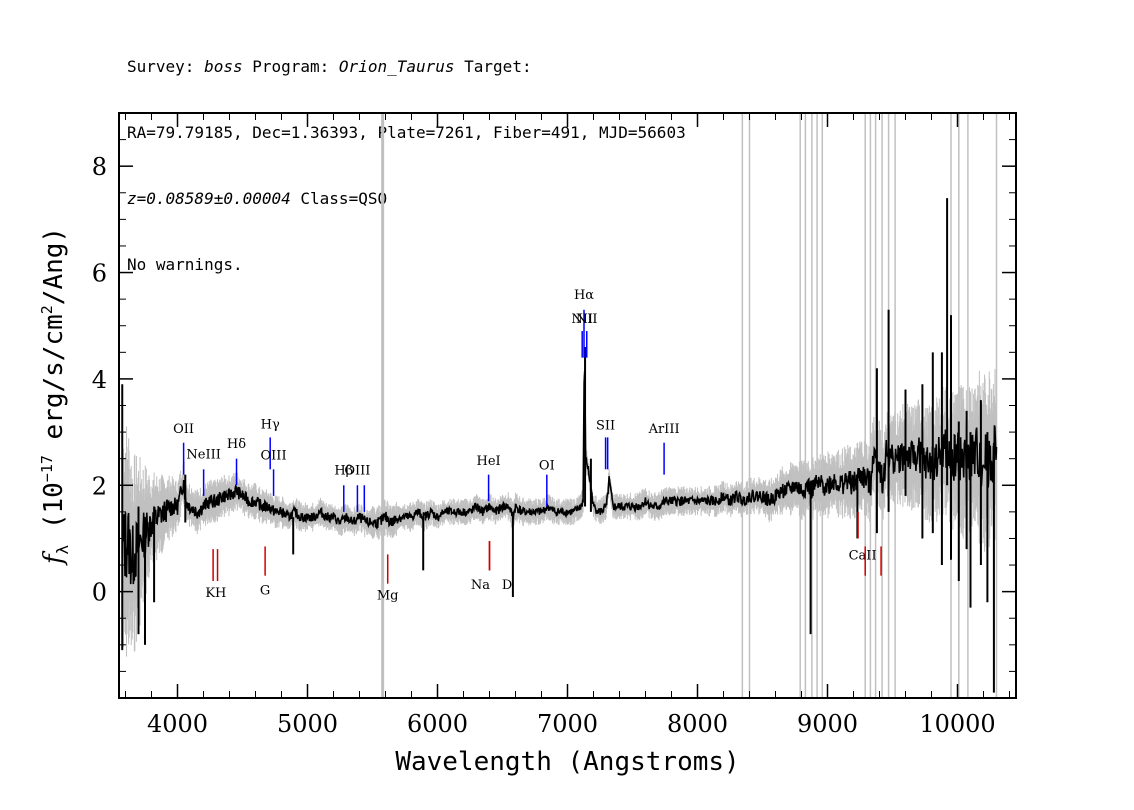 This screenshot has height=810, width=1134. Describe the element at coordinates (54, 513) in the screenshot. I see `y-axis-title-pre: (10` at that location.